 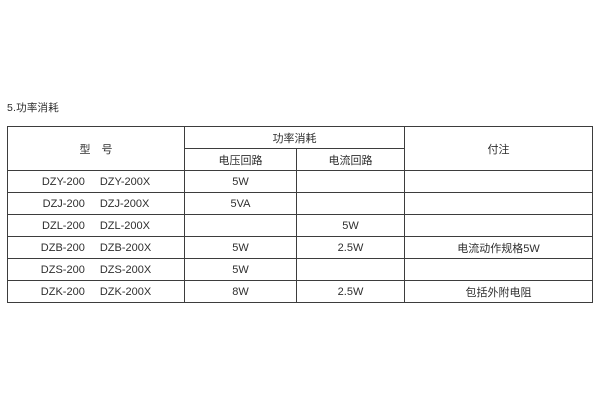 What do you see at coordinates (125, 181) in the screenshot?
I see `model-b: DZY-200X` at bounding box center [125, 181].